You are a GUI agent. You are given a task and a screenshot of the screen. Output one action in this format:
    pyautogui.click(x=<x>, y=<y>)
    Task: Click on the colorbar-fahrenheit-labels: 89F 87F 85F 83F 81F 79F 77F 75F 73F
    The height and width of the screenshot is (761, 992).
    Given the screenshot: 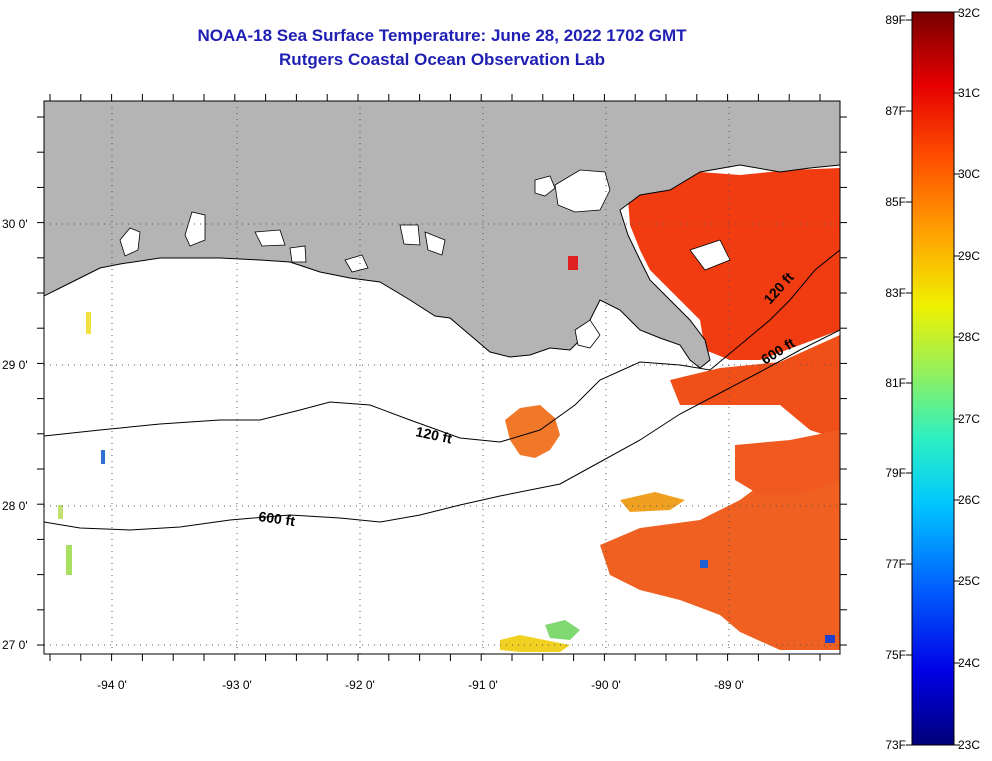 What is the action you would take?
    pyautogui.click(x=895, y=382)
    